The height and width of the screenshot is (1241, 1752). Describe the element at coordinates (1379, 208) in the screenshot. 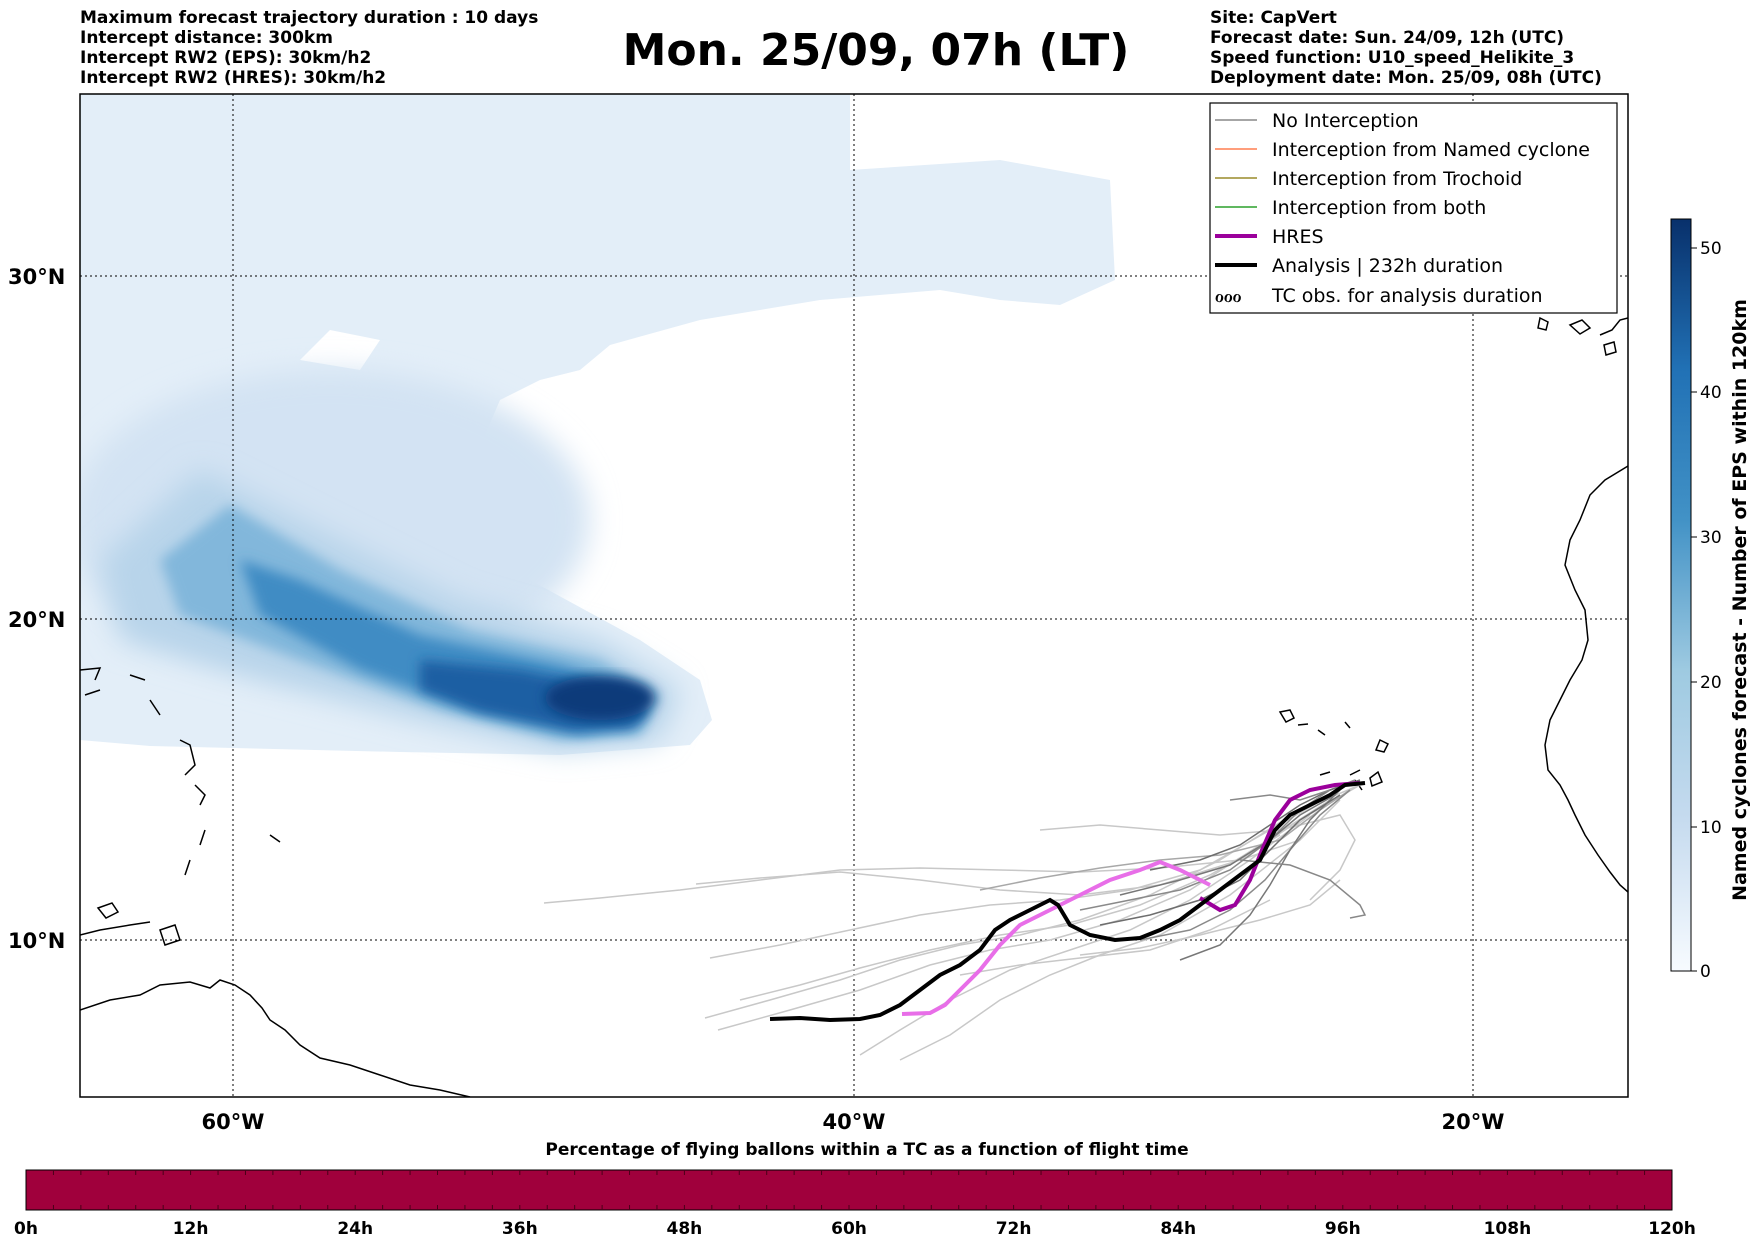

I see `legend-label: Interception from both` at that location.